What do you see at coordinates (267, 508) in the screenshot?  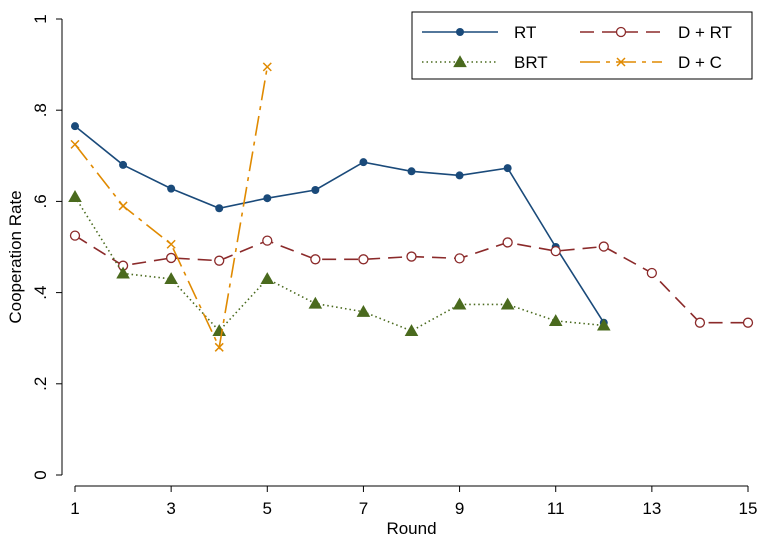 I see `x-tick-label: 5` at bounding box center [267, 508].